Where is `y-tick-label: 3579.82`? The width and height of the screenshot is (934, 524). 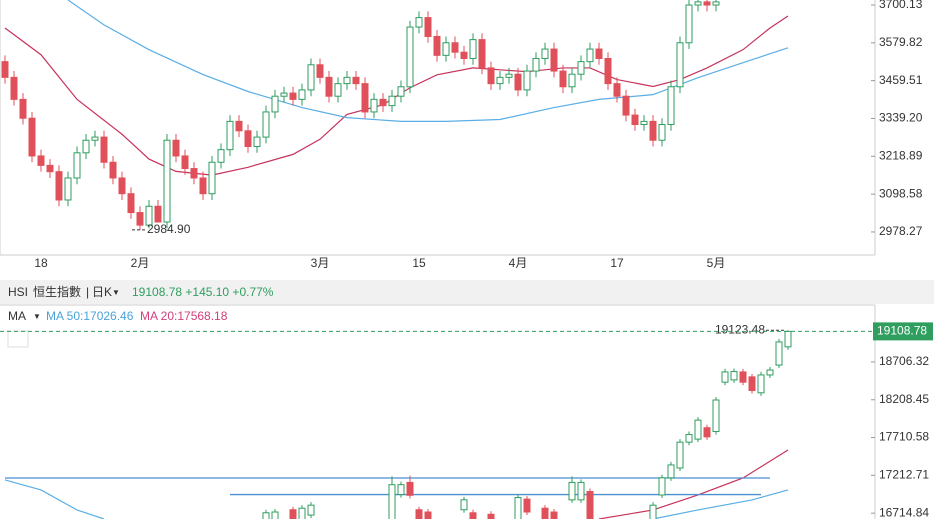 y-tick-label: 3579.82 is located at coordinates (901, 42).